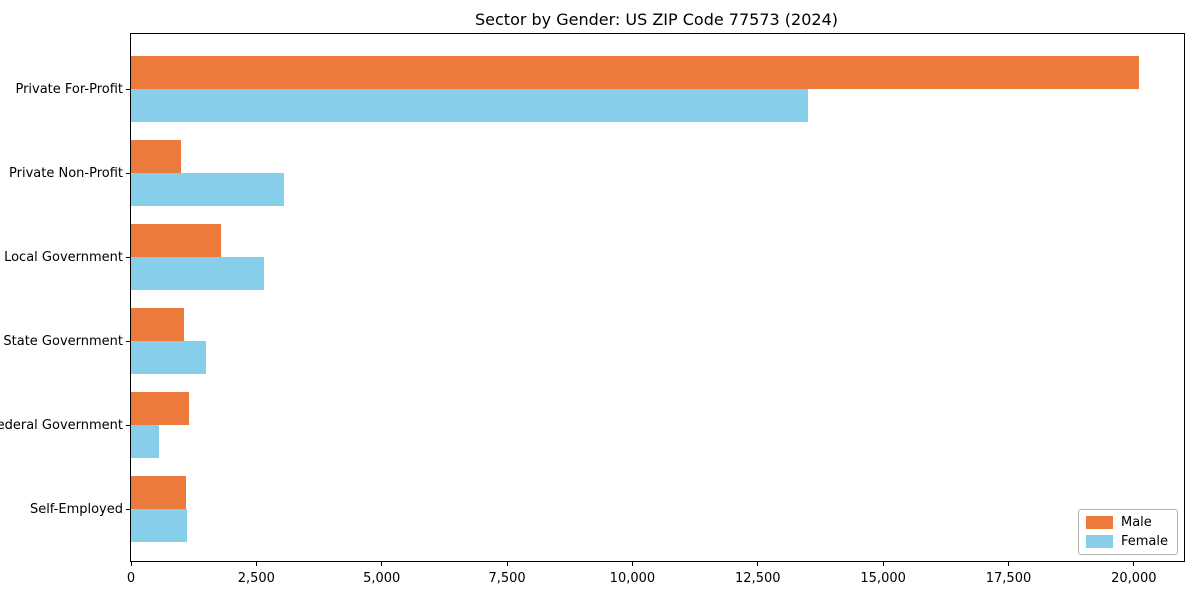 This screenshot has height=600, width=1200. I want to click on bar-female-private-non-profit, so click(207, 189).